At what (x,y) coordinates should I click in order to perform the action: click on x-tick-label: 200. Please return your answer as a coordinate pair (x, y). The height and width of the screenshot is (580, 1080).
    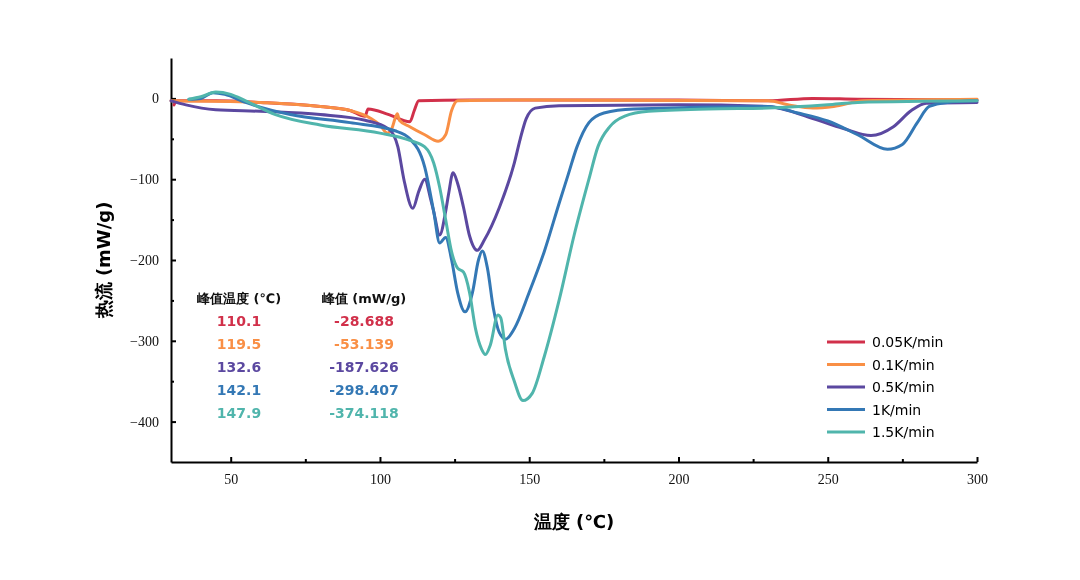
    Looking at the image, I should click on (679, 479).